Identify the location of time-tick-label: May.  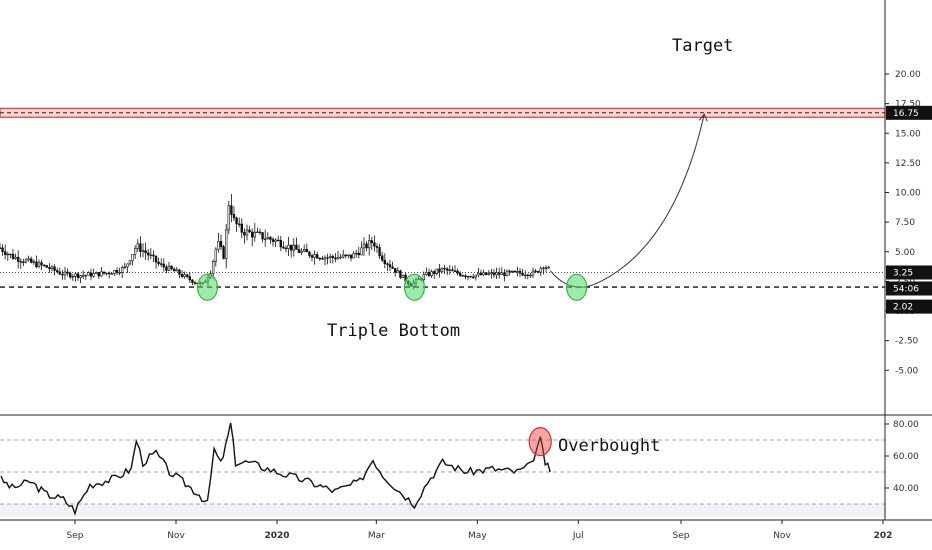
(477, 536).